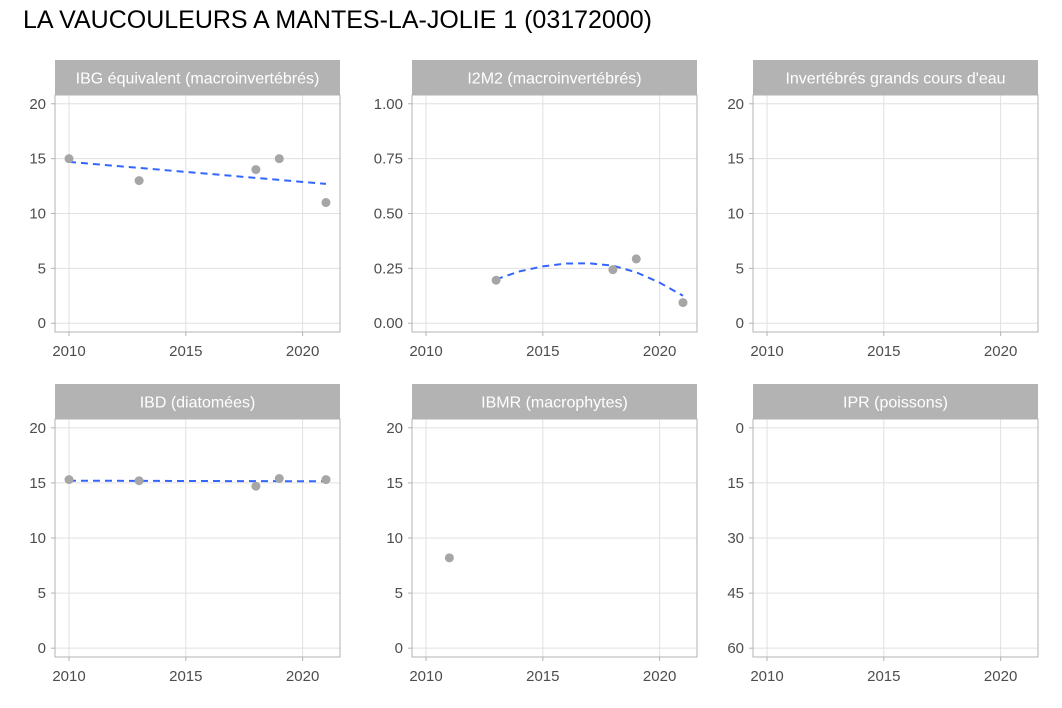 Image resolution: width=1062 pixels, height=708 pixels. I want to click on y-tick-label: 0.00, so click(388, 323).